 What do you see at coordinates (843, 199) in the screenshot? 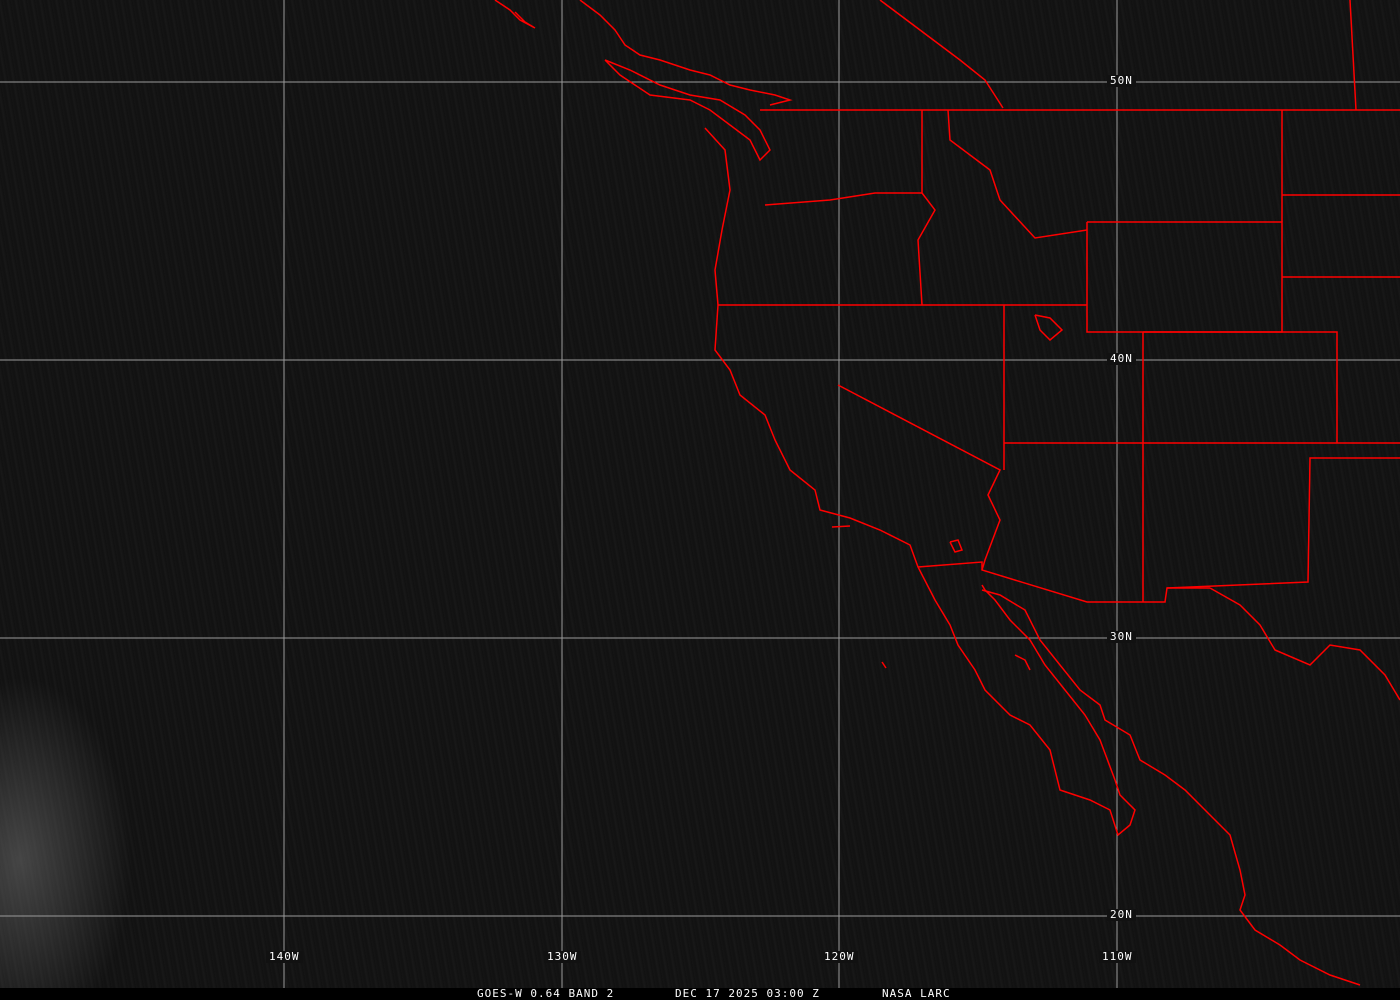
I see `wa-or-border` at bounding box center [843, 199].